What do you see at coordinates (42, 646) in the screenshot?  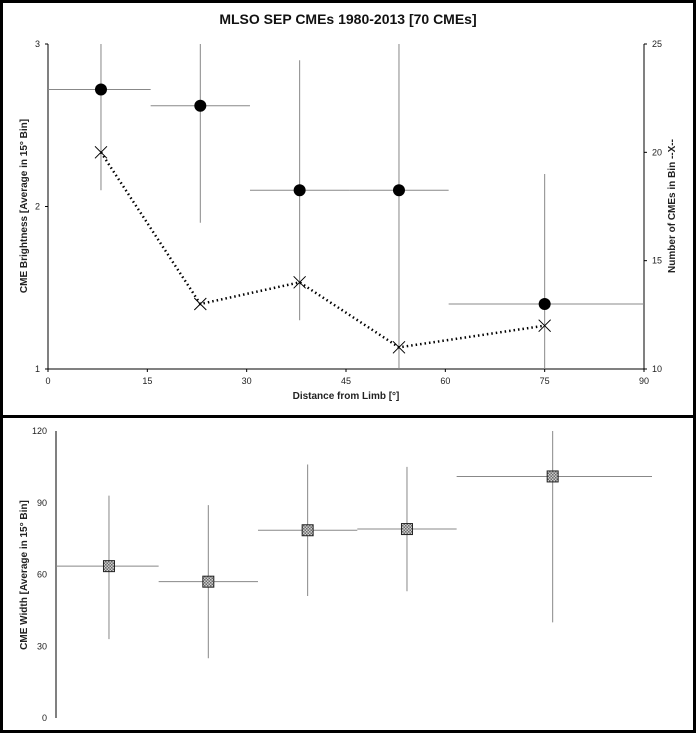 I see `bottom-y-tick-label: 30` at bounding box center [42, 646].